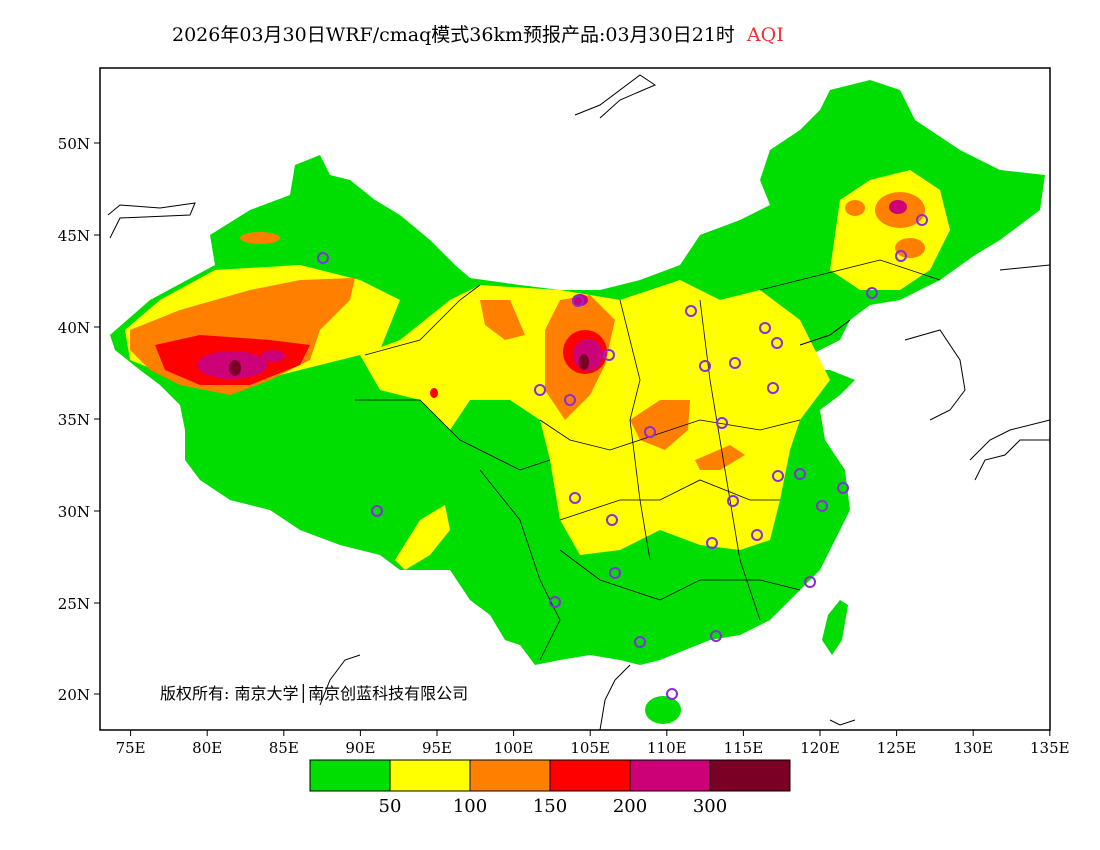 Image resolution: width=1100 pixels, height=850 pixels. What do you see at coordinates (74, 420) in the screenshot?
I see `lat-label: 35N` at bounding box center [74, 420].